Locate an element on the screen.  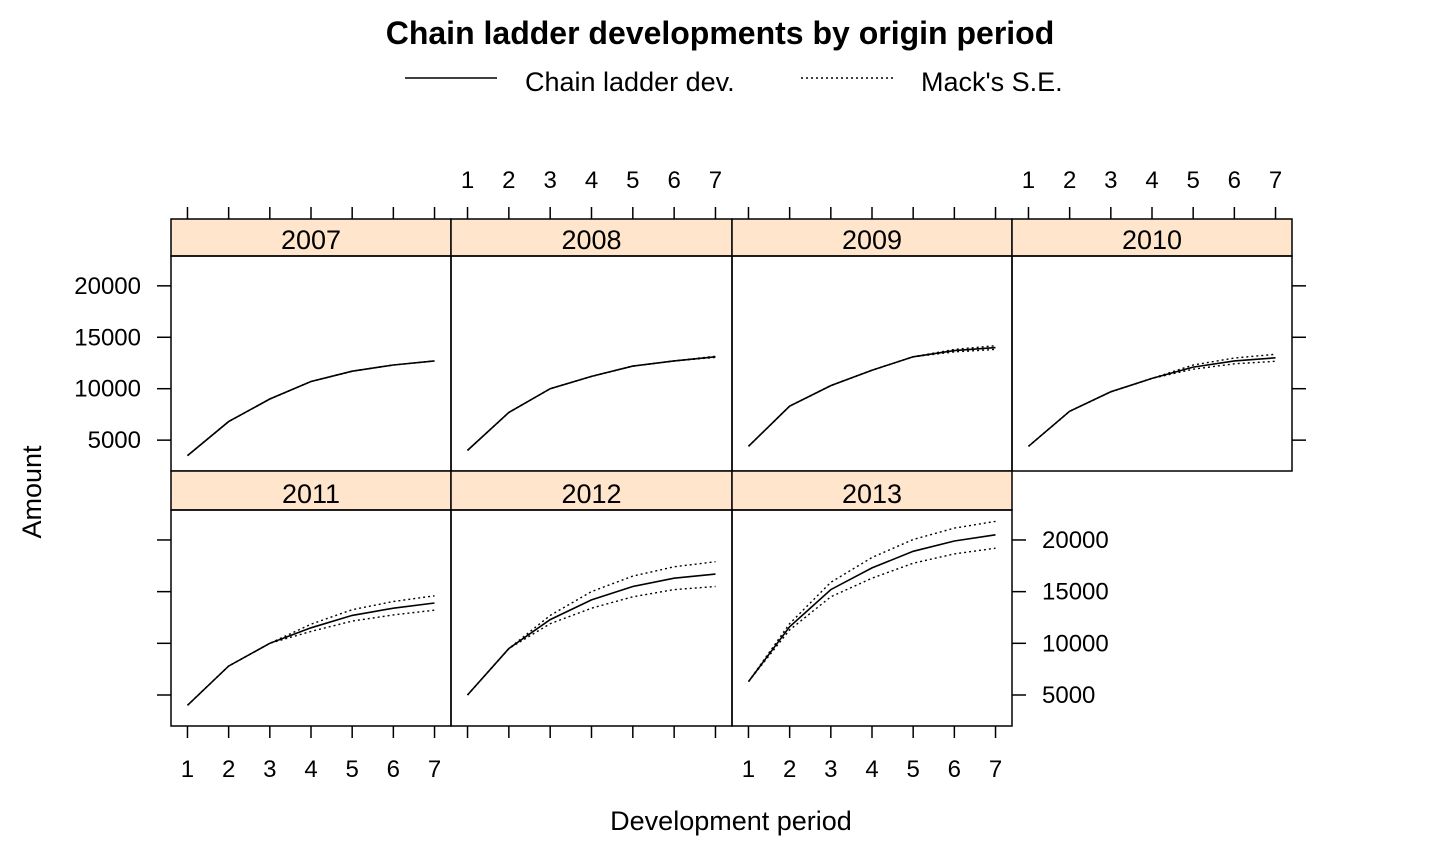
series-line-se-lower-2010 is located at coordinates (1152, 403).